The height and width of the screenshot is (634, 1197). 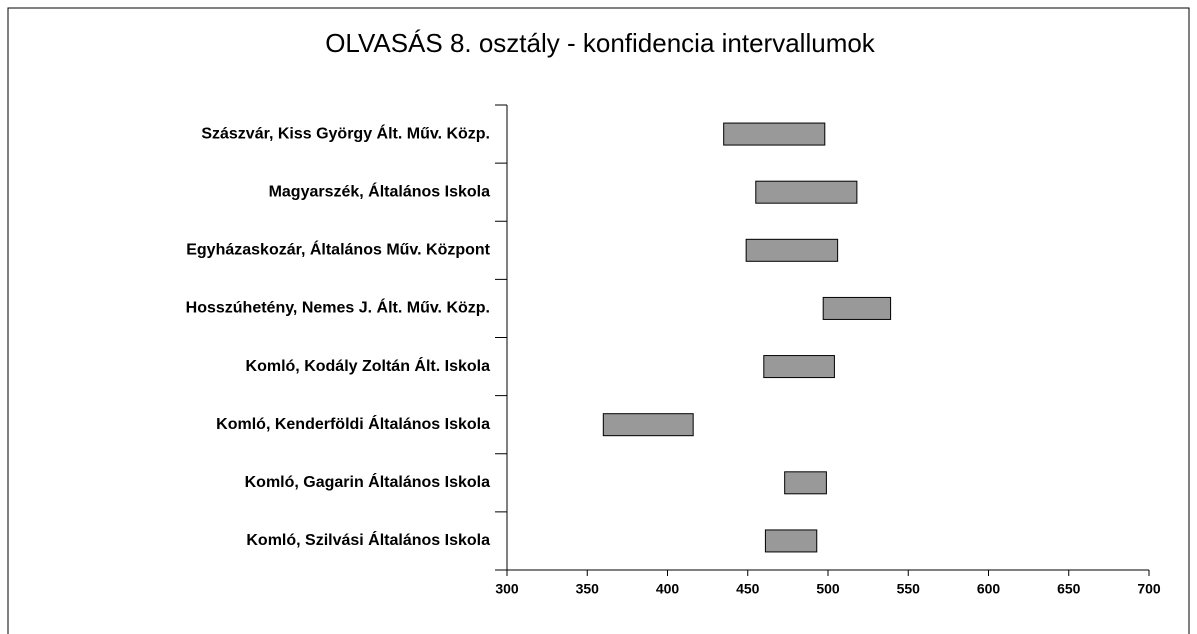 What do you see at coordinates (368, 365) in the screenshot?
I see `category-label: Komló, Kodály Zoltán Ált. Iskola` at bounding box center [368, 365].